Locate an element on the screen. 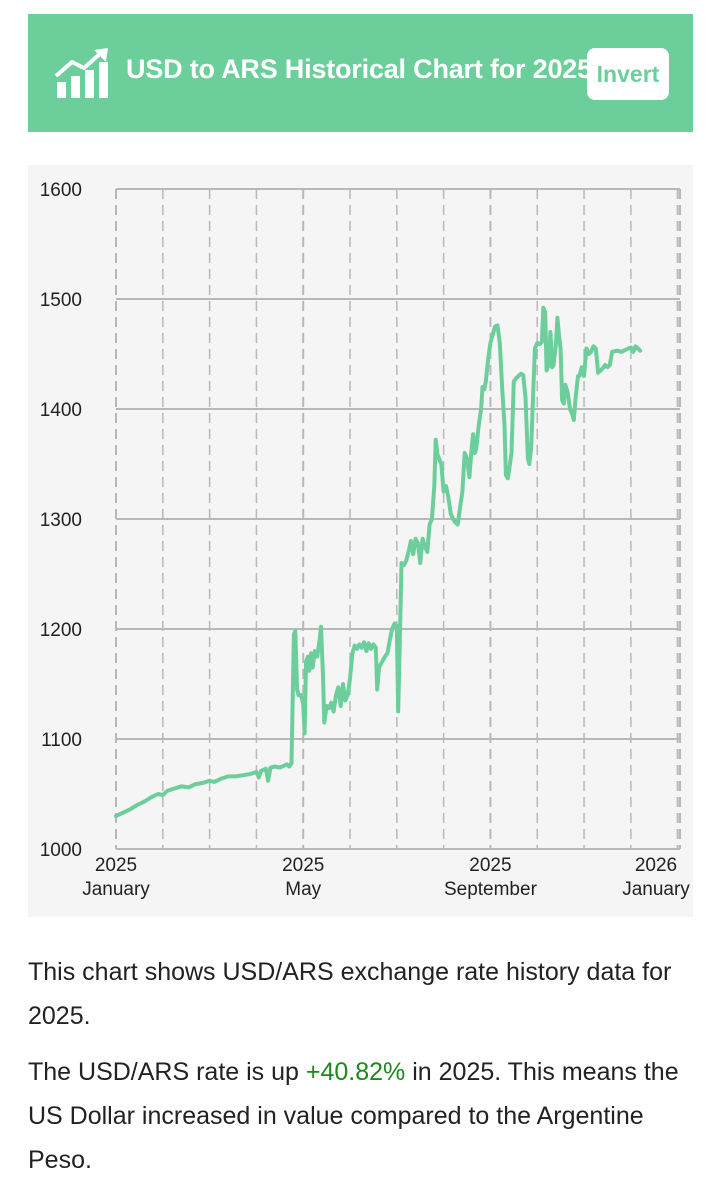  trending-up-chart-icon is located at coordinates (81, 73).